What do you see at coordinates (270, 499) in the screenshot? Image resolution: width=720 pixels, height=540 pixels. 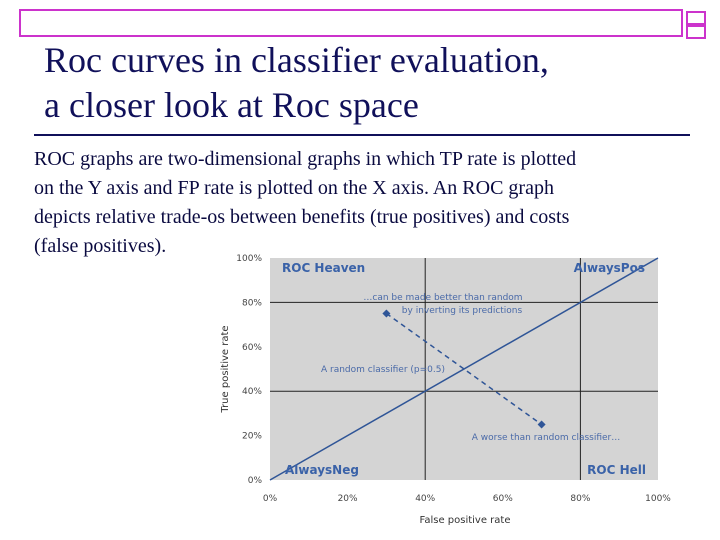 I see `x-tick-label: 0%` at bounding box center [270, 499].